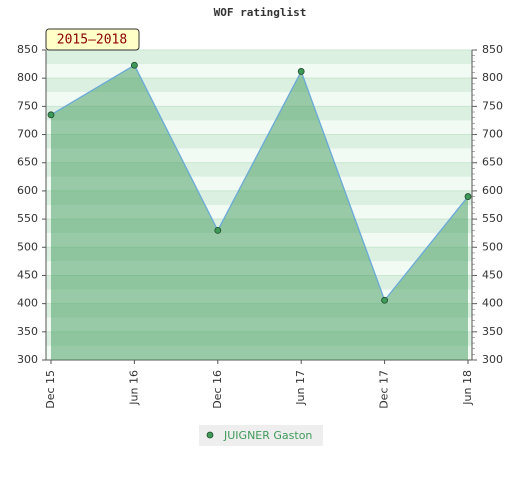  Describe the element at coordinates (492, 359) in the screenshot. I see `y2-tick-label: 300` at that location.